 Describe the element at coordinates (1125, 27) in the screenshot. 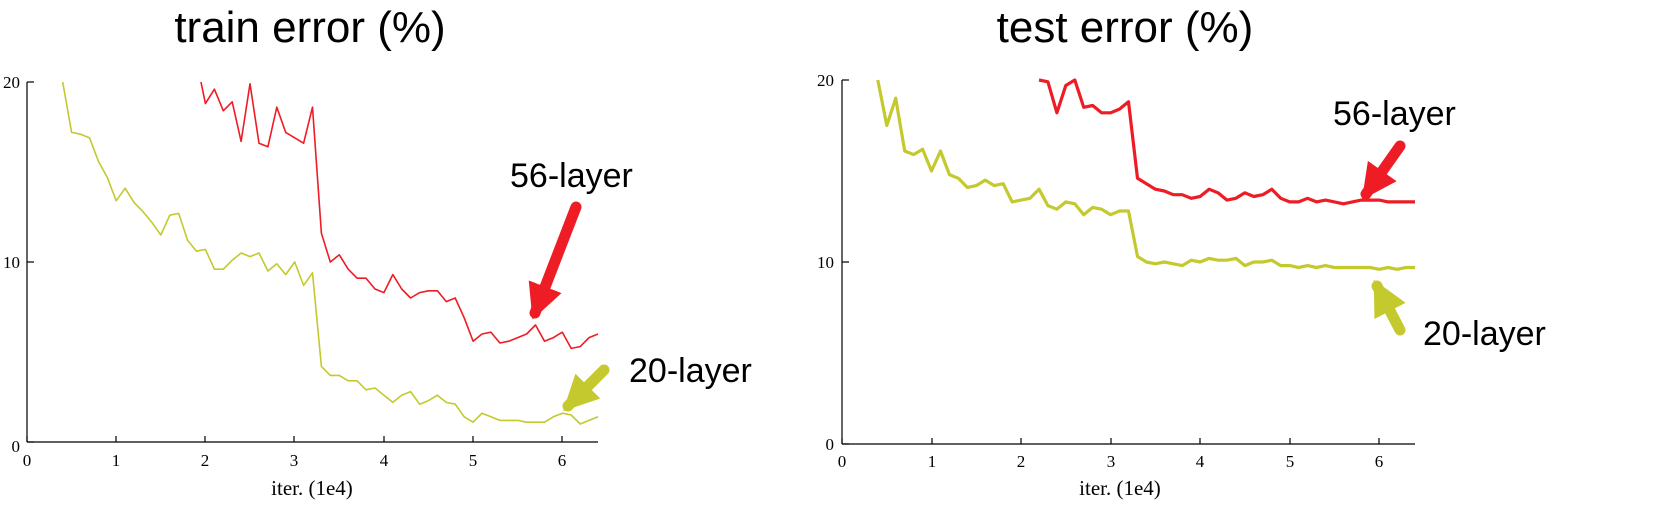

I see `chart-title: test error (%)` at that location.